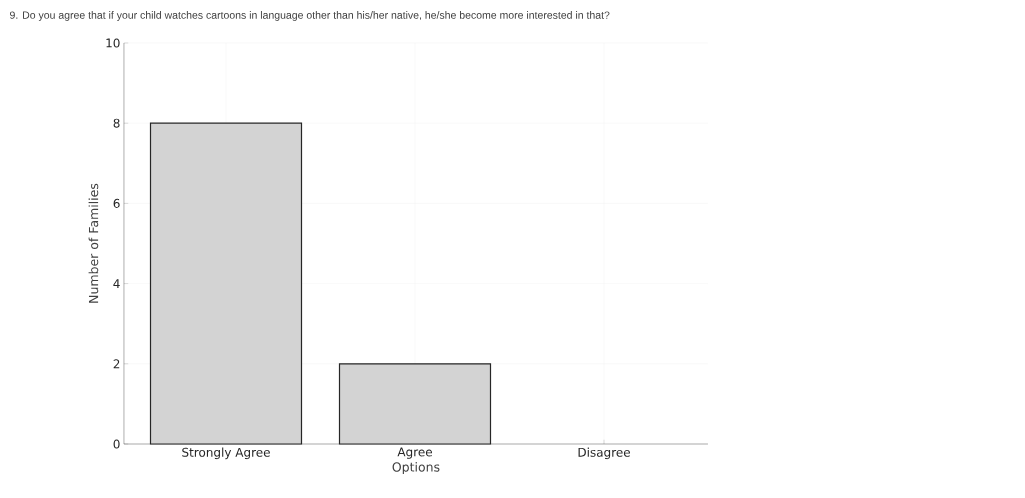  I want to click on y-tick-label: 6, so click(116, 203).